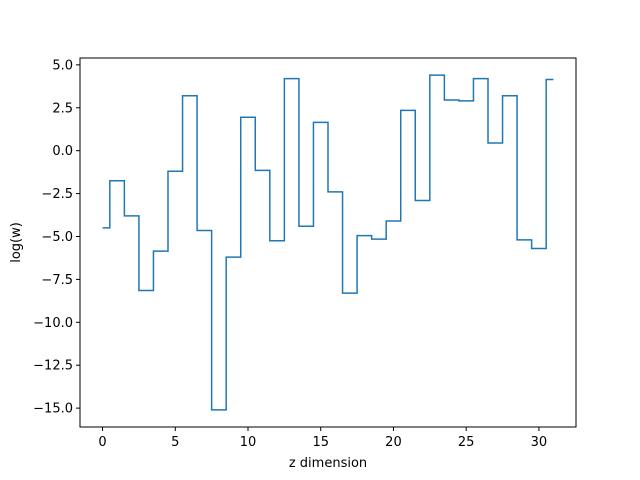 The width and height of the screenshot is (640, 480). What do you see at coordinates (320, 442) in the screenshot?
I see `x-tick-label: 15` at bounding box center [320, 442].